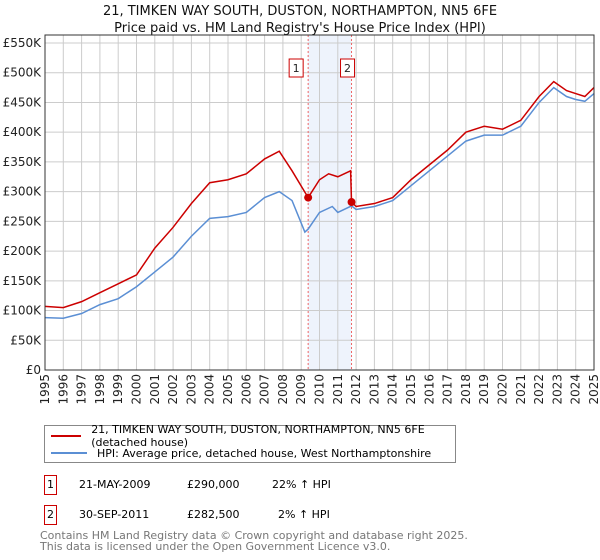  What do you see at coordinates (244, 485) in the screenshot?
I see `sale-row: 1 21-MAY-2009 £290,000 22% ↑ HPI` at bounding box center [244, 485].